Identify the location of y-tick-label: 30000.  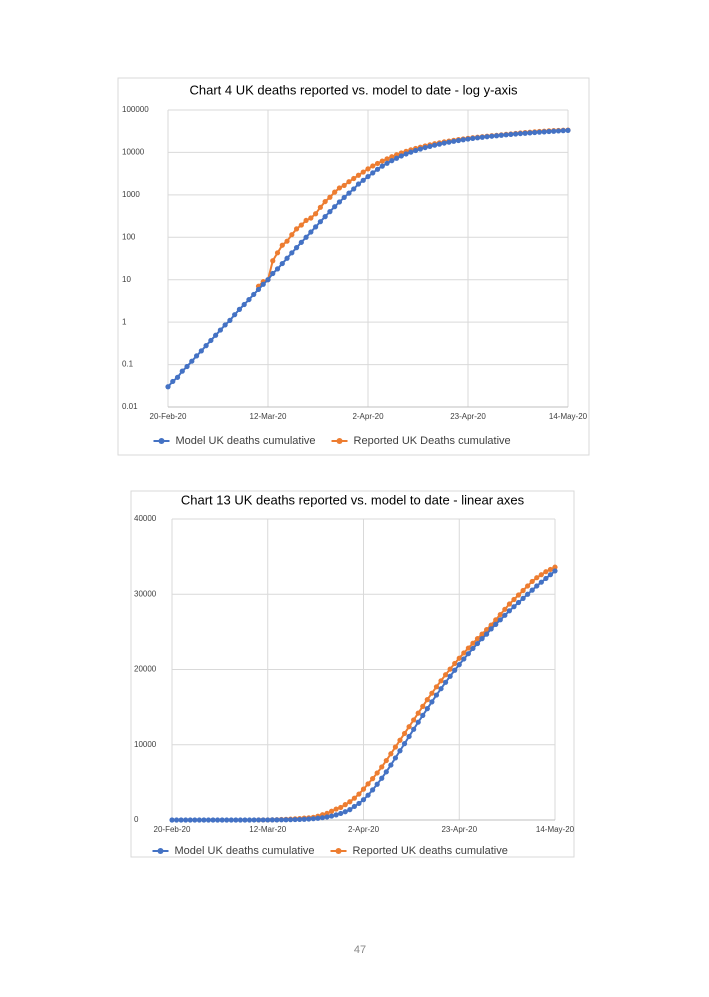
(145, 593).